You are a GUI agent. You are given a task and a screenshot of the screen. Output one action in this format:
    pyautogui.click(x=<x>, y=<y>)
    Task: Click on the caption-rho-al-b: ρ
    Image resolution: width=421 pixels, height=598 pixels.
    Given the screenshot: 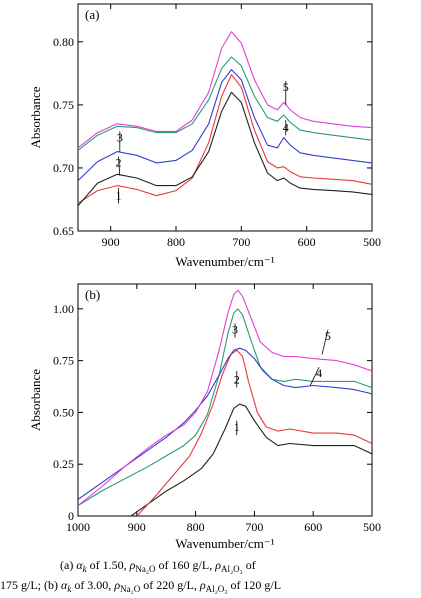 What is the action you would take?
    pyautogui.click(x=202, y=585)
    